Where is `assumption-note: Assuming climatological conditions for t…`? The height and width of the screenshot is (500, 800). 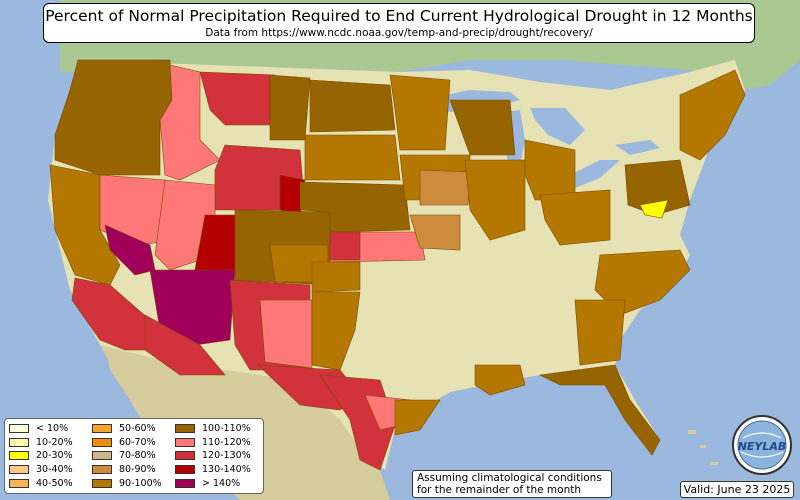 assumption-note: Assuming climatological conditions for t… is located at coordinates (512, 484).